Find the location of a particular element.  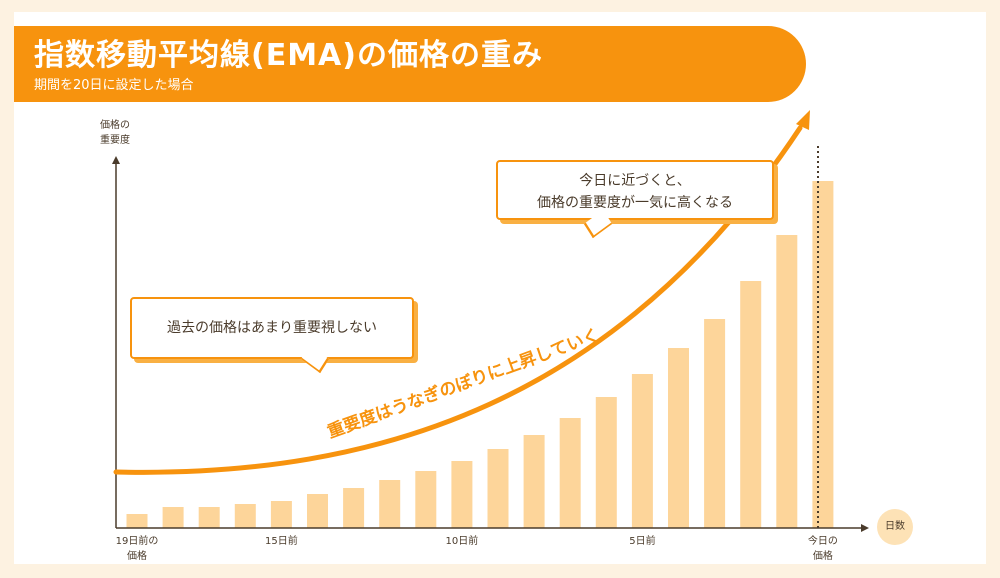

x-tick-label: 10日前 is located at coordinates (462, 541).